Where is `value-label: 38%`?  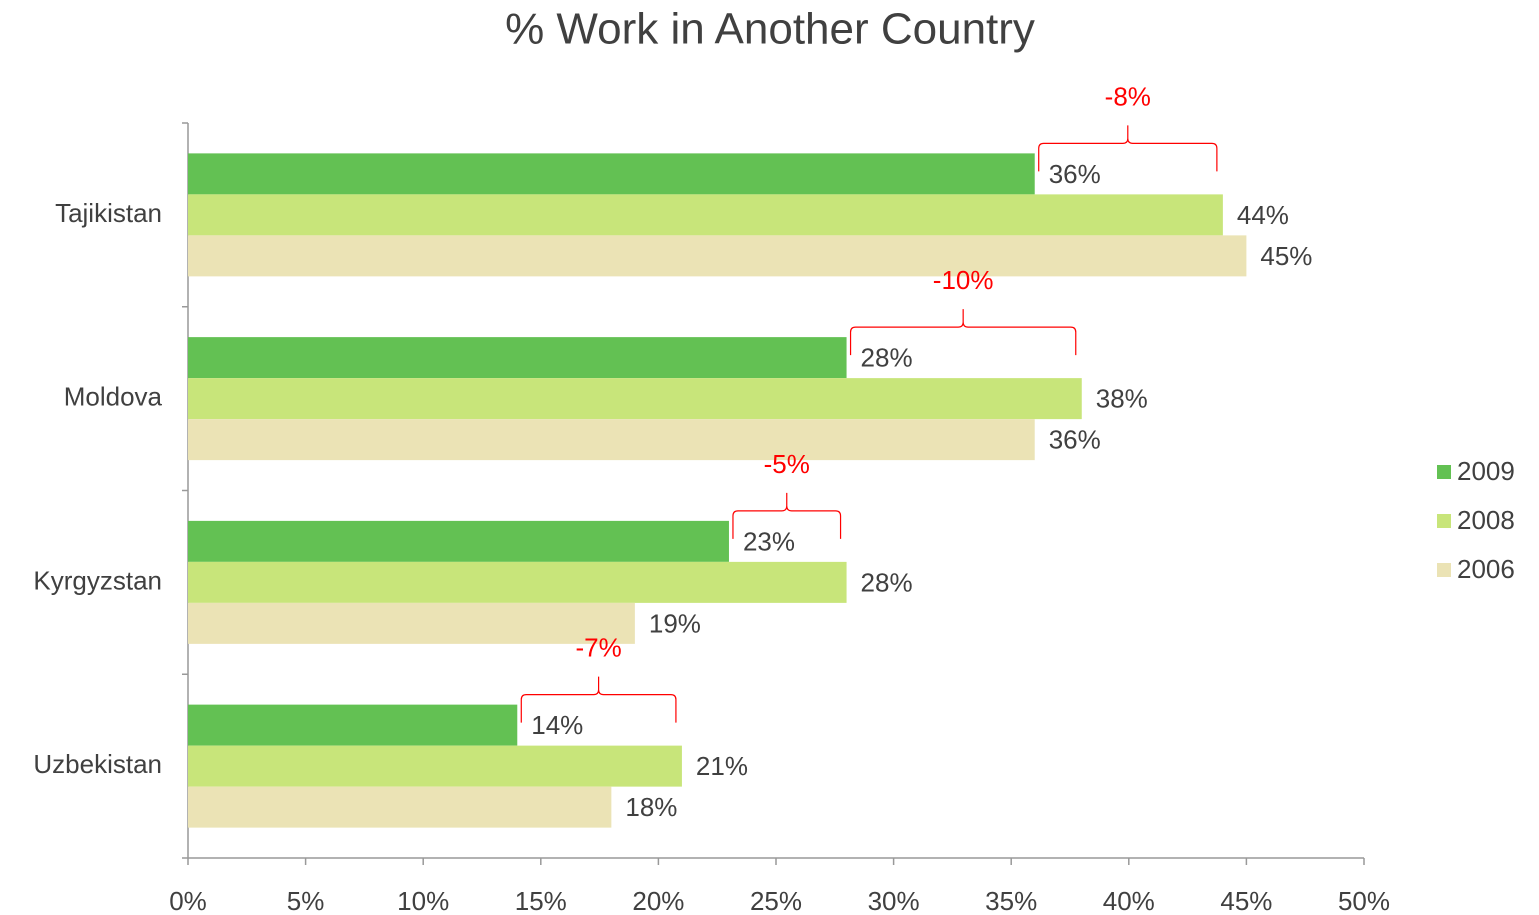
value-label: 38% is located at coordinates (1122, 399).